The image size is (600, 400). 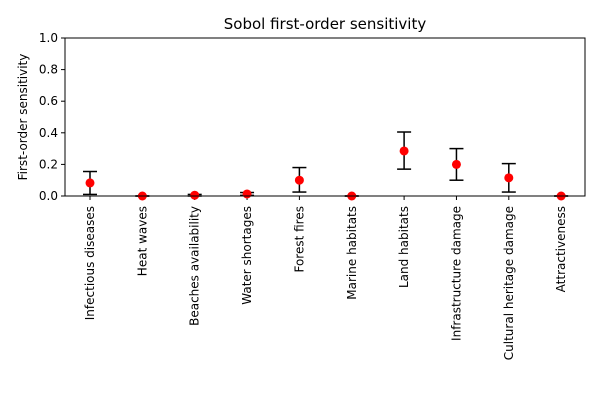 What do you see at coordinates (48, 70) in the screenshot?
I see `y-tick-label: 0.8` at bounding box center [48, 70].